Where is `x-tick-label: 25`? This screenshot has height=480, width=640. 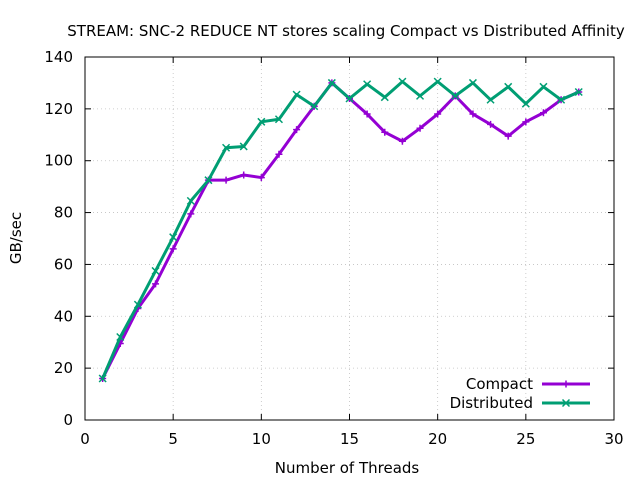 x-tick-label: 25 is located at coordinates (525, 439).